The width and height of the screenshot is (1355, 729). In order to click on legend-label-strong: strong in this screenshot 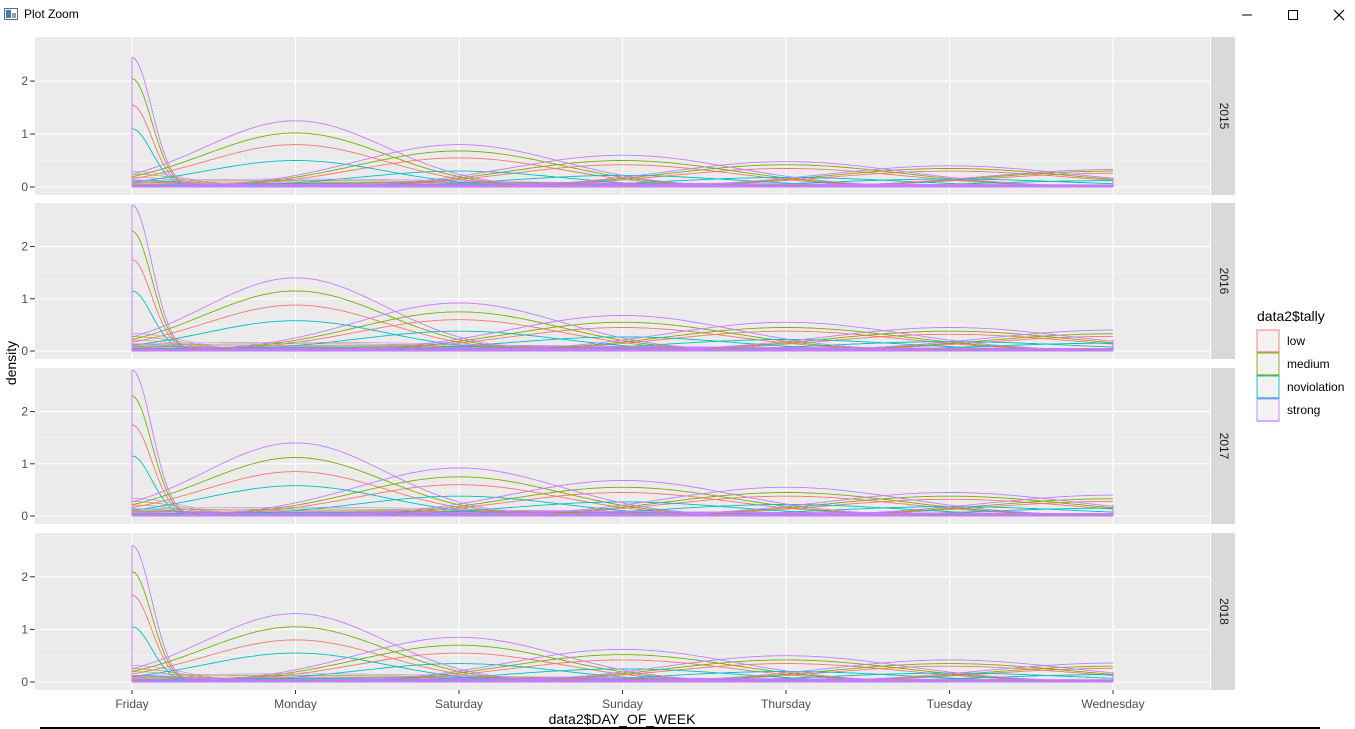, I will do `click(1303, 410)`.